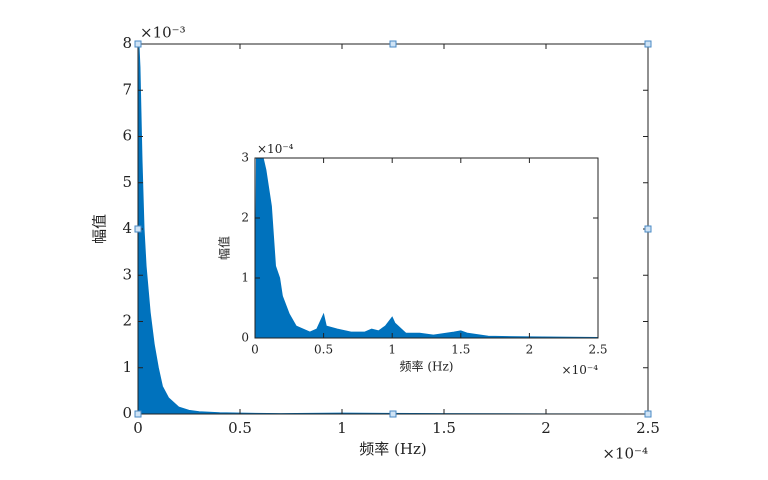  I want to click on y-tick-label: 8, so click(127, 43).